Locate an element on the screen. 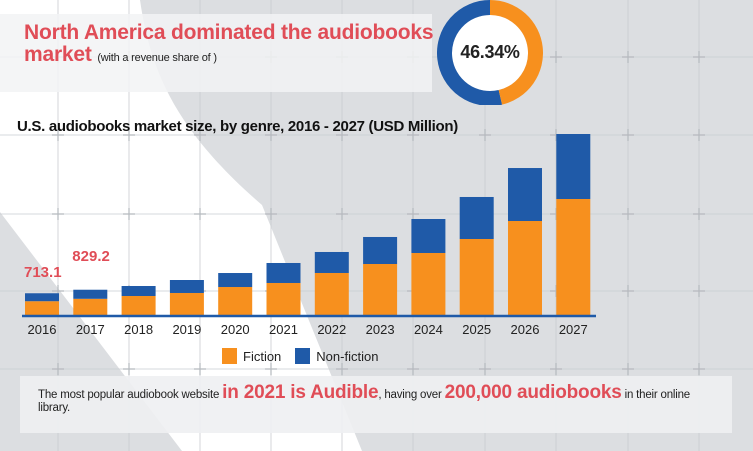 This screenshot has width=753, height=451. bar-fiction-2022 is located at coordinates (331, 293).